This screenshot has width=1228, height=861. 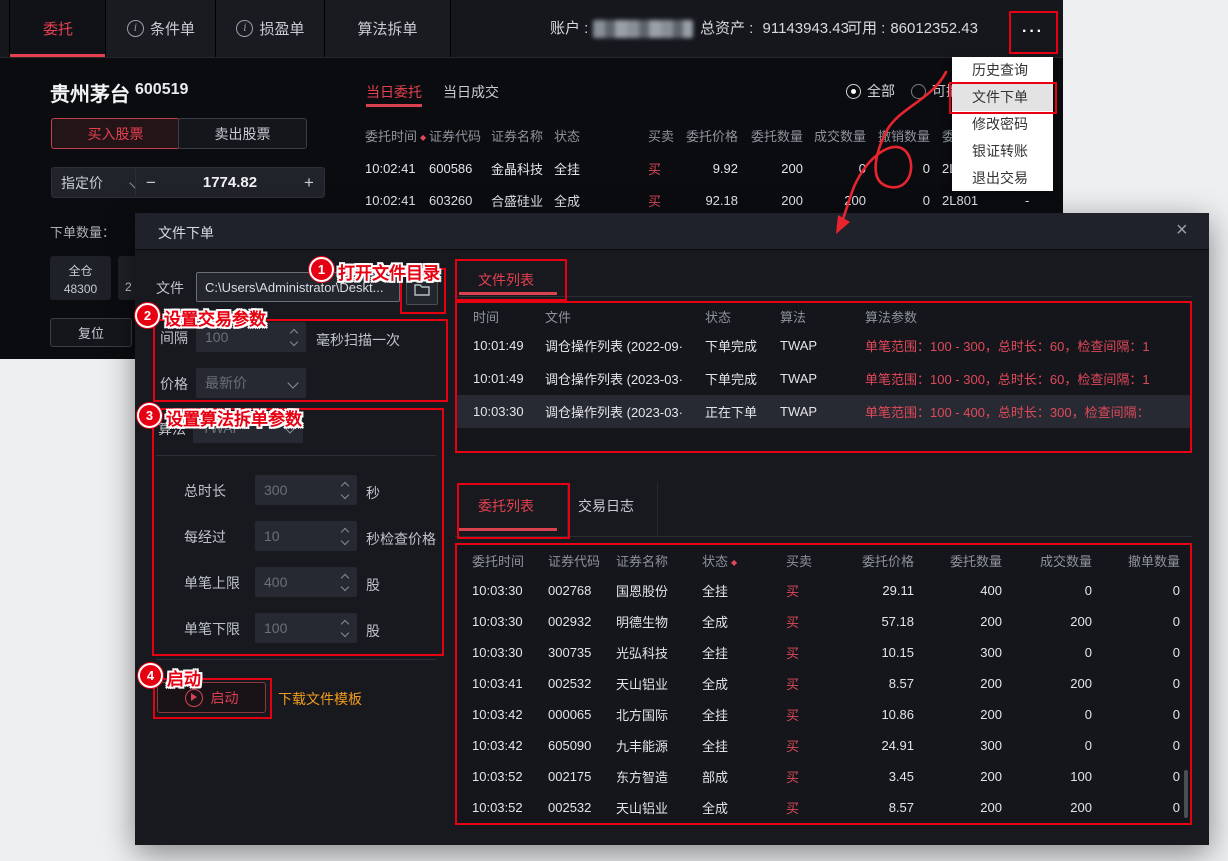 What do you see at coordinates (373, 631) in the screenshot?
I see `min-per-order-suffix: 股` at bounding box center [373, 631].